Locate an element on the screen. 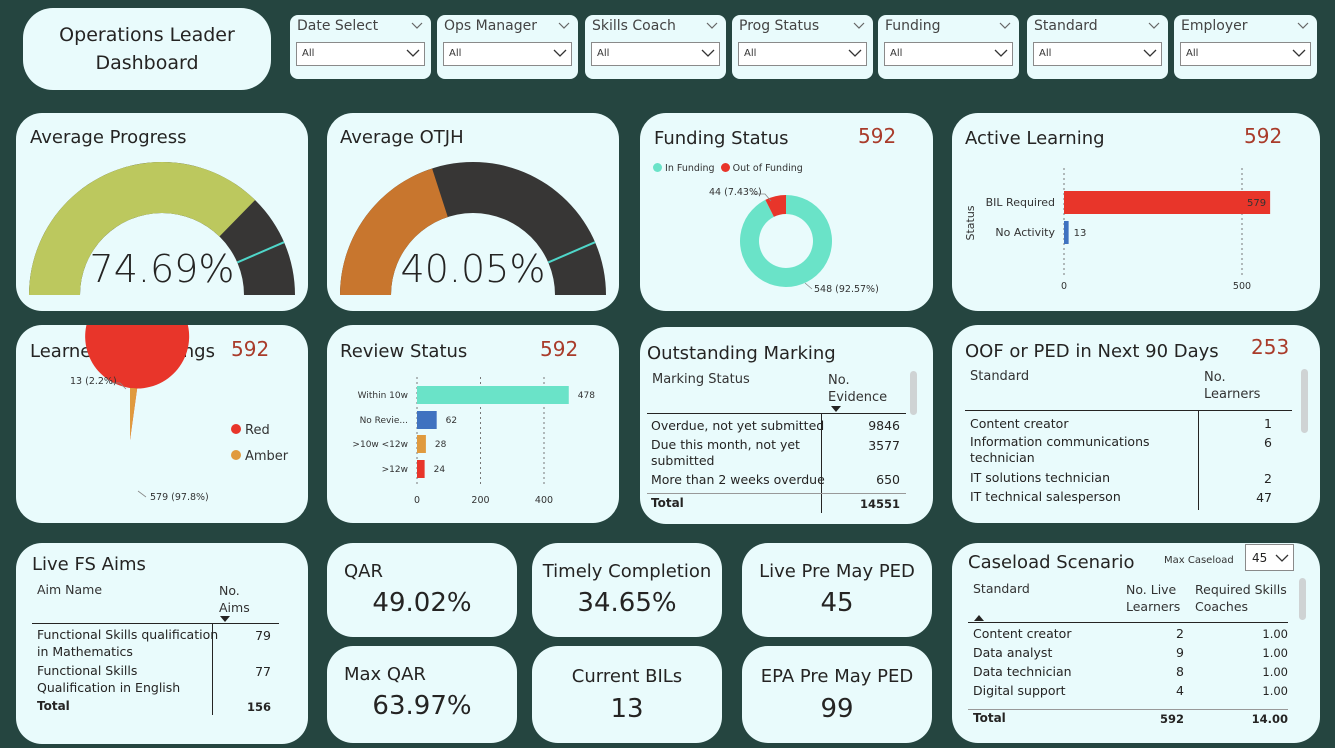 The height and width of the screenshot is (748, 1335). leader-line is located at coordinates (808, 286).